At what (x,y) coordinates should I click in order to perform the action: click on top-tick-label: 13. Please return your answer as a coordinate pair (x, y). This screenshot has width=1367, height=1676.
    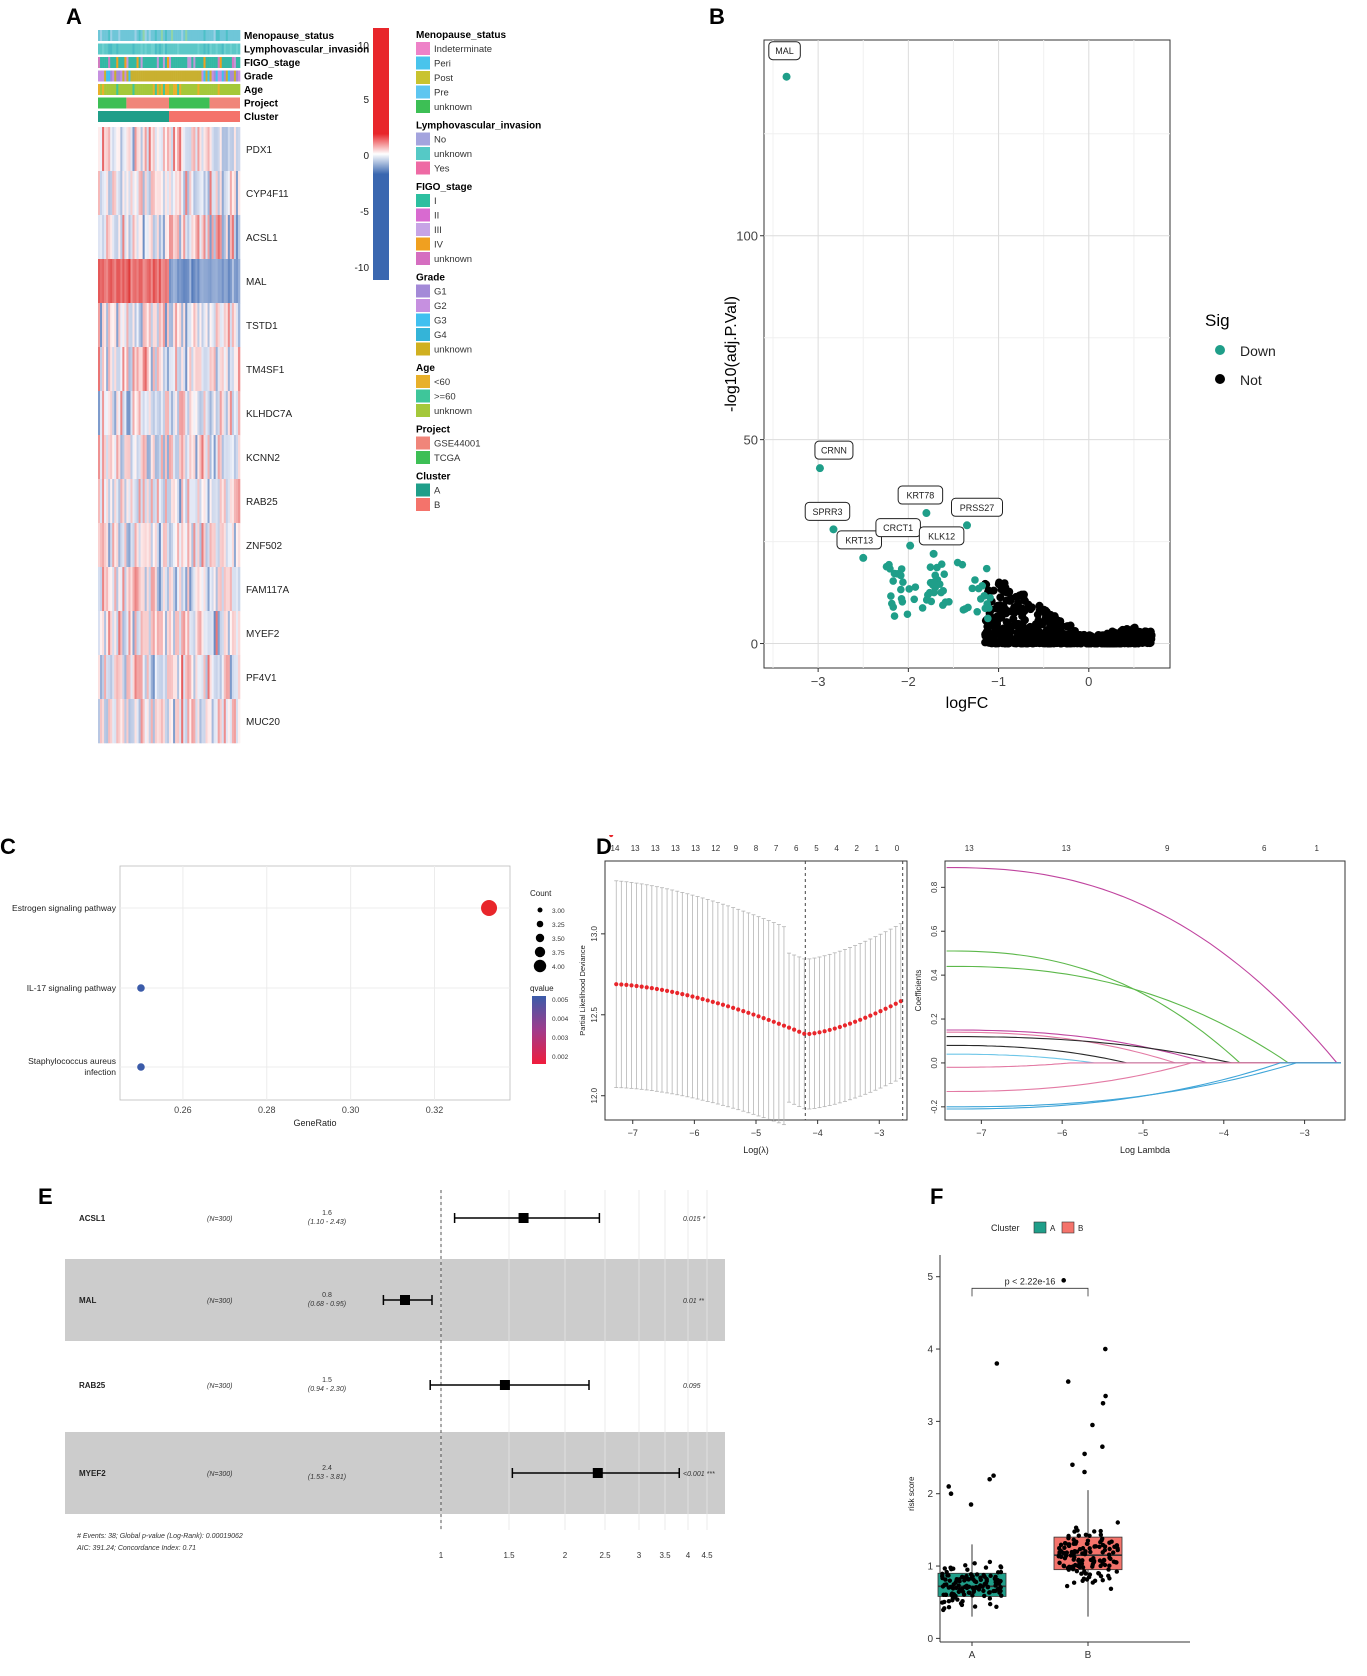
    Looking at the image, I should click on (655, 848).